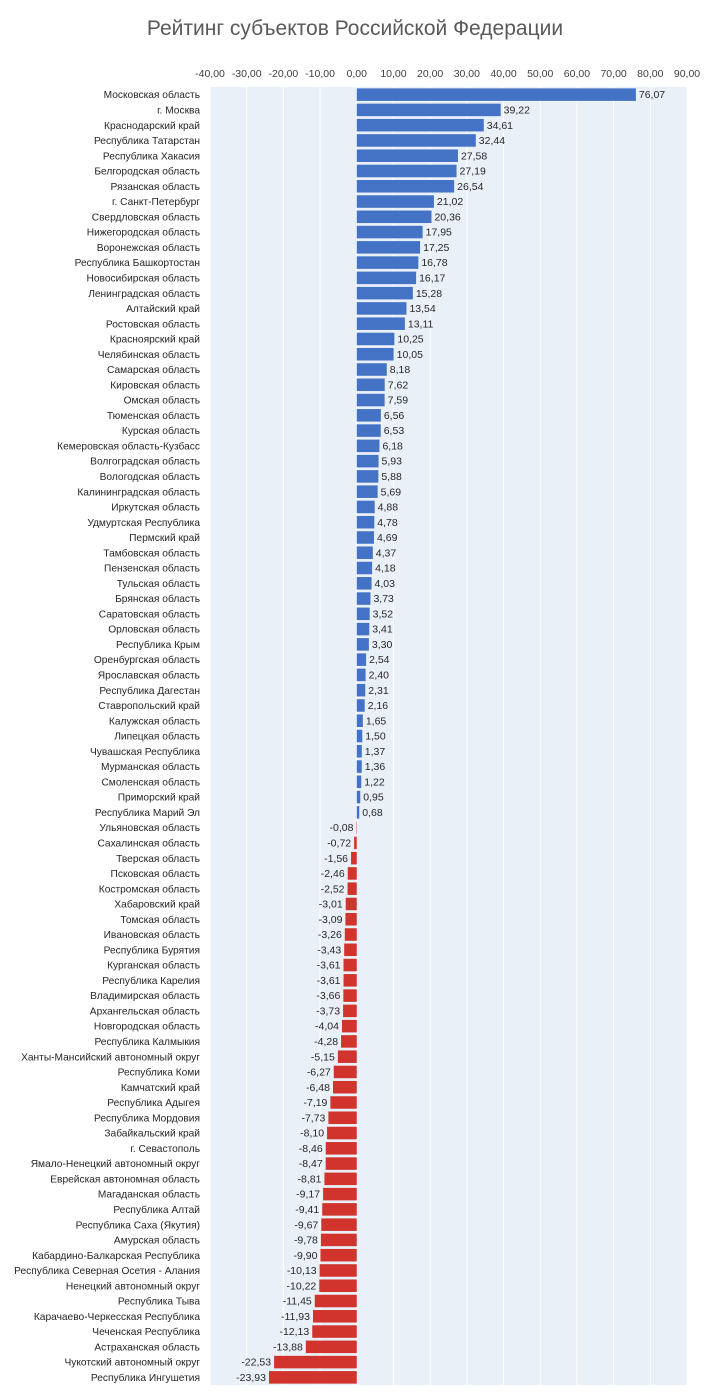 This screenshot has width=709, height=1399. I want to click on data-label: 17,25, so click(436, 248).